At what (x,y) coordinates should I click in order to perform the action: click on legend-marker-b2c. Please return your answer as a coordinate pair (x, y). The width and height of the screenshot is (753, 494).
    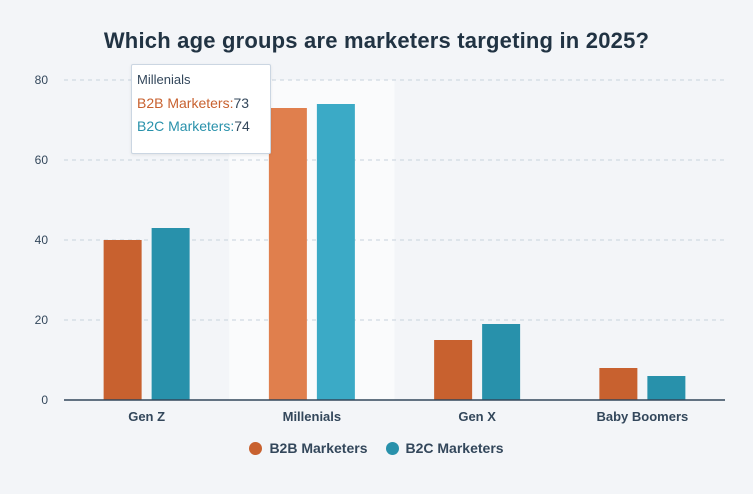
    Looking at the image, I should click on (392, 448).